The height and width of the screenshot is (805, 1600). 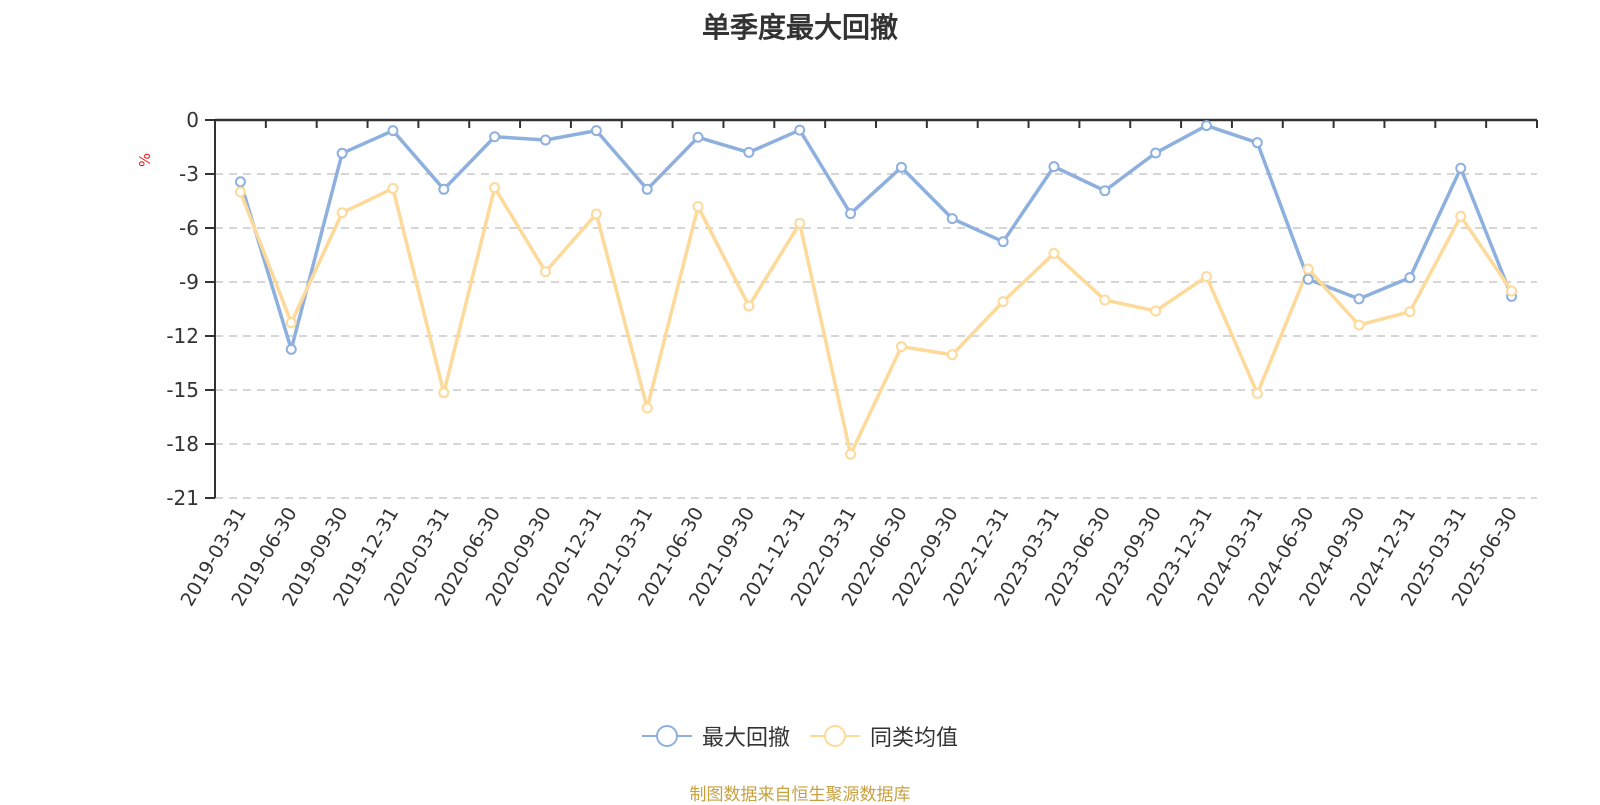 I want to click on legend: 最大回撤 同类均值, so click(x=800, y=736).